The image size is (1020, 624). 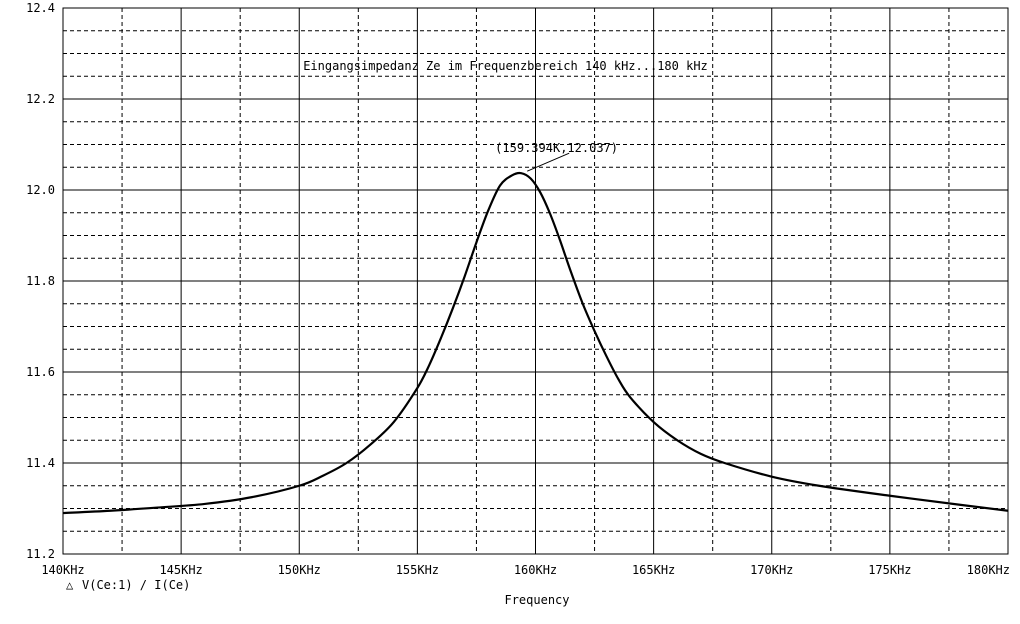 What do you see at coordinates (653, 570) in the screenshot?
I see `x-tick-label: 165KHz` at bounding box center [653, 570].